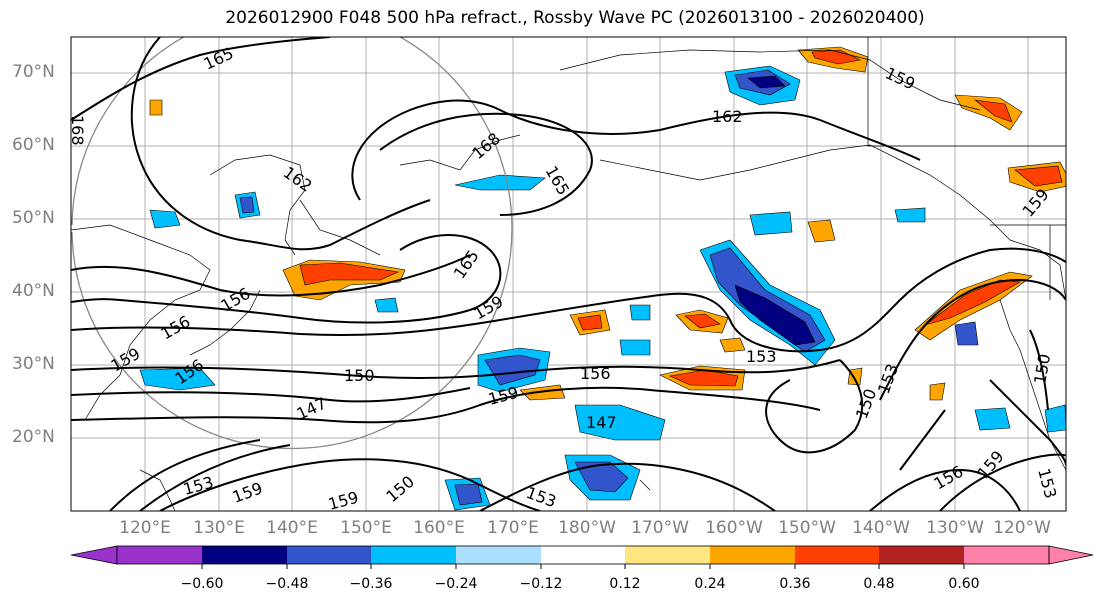  Describe the element at coordinates (202, 584) in the screenshot. I see `colorbar-tick-label: −0.60` at that location.